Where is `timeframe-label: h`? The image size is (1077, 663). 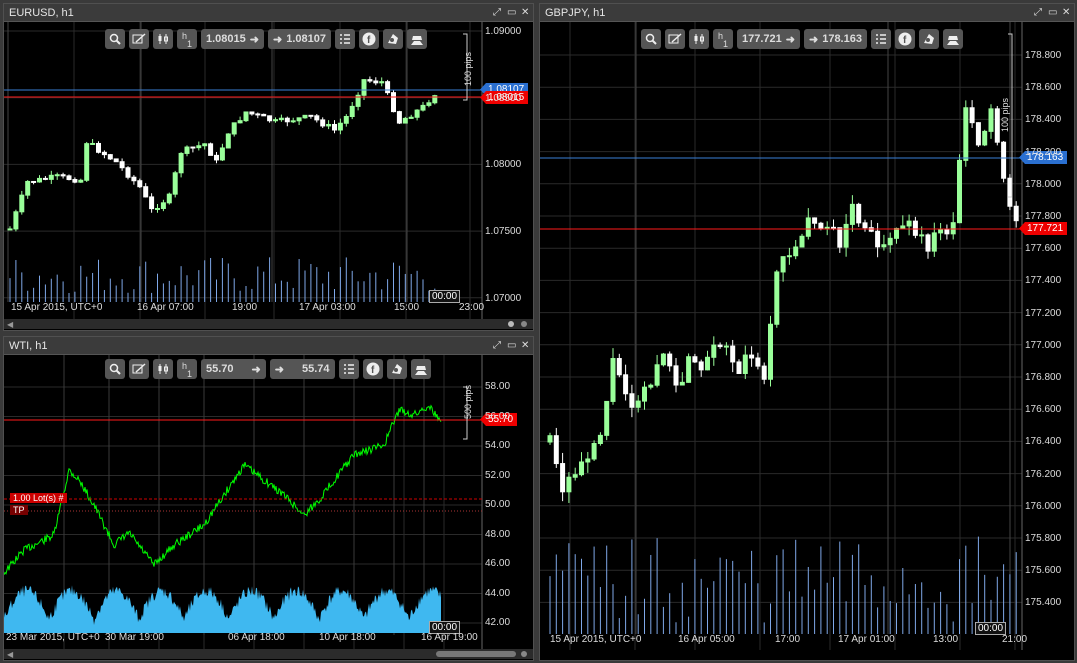
timeframe-label: h is located at coordinates (720, 36).